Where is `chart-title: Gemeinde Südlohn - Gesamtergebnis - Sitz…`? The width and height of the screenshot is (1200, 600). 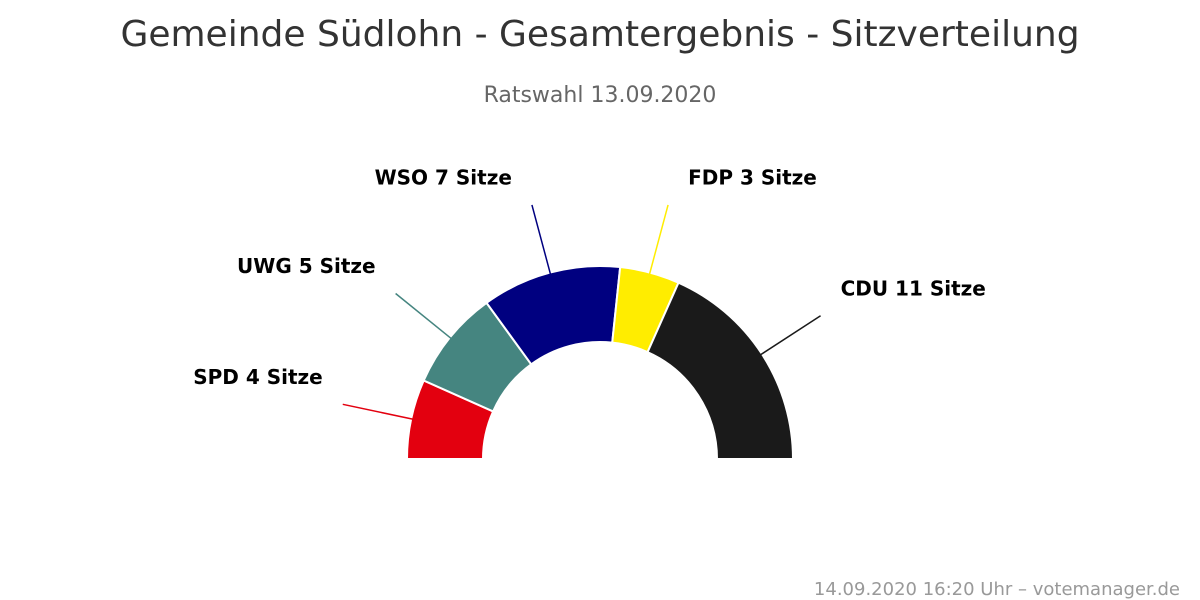
chart-title: Gemeinde Südlohn - Gesamtergebnis - Sitz… is located at coordinates (599, 34).